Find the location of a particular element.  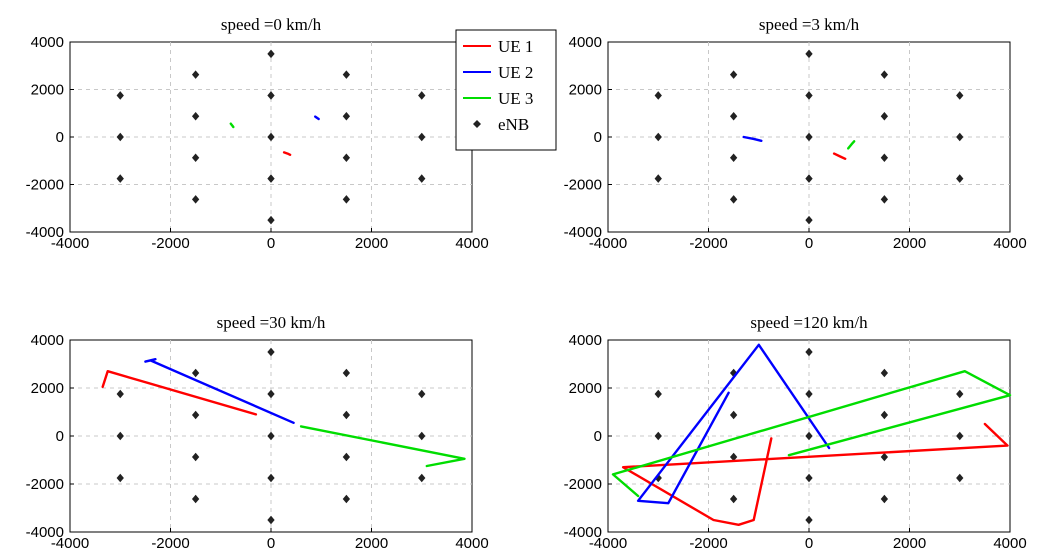

legend-label: eNB is located at coordinates (513, 124).